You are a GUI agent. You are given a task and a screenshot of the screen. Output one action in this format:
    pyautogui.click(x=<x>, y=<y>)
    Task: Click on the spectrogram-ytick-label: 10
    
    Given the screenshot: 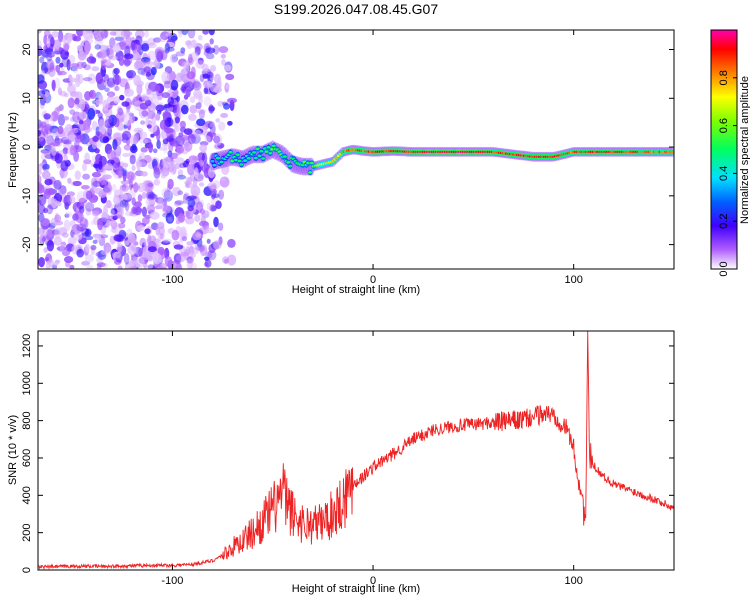 What is the action you would take?
    pyautogui.click(x=27, y=98)
    